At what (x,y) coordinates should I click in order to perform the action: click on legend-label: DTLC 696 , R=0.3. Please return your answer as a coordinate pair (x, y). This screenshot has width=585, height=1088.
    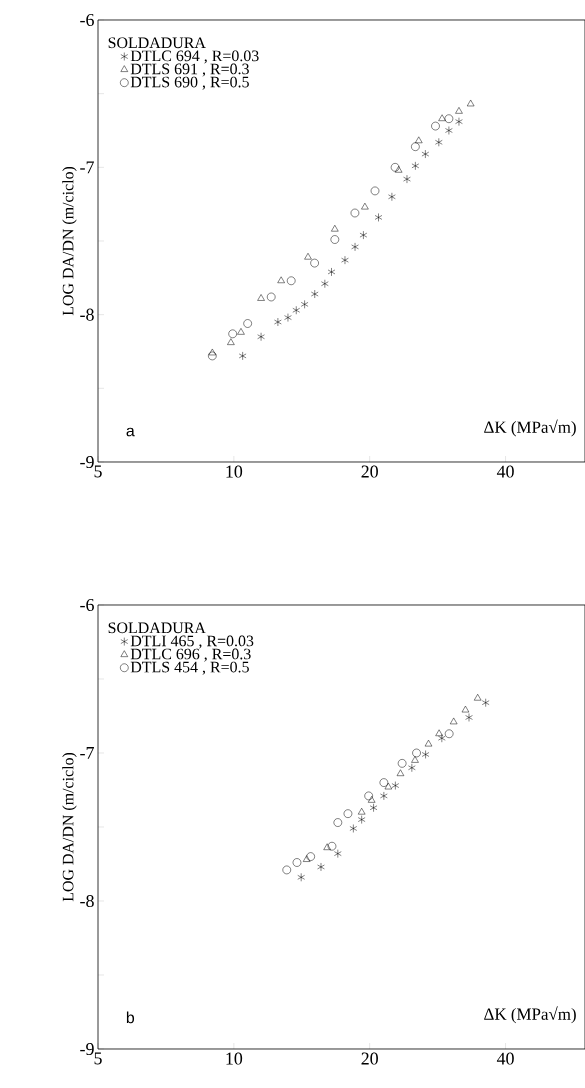
    Looking at the image, I should click on (190, 655).